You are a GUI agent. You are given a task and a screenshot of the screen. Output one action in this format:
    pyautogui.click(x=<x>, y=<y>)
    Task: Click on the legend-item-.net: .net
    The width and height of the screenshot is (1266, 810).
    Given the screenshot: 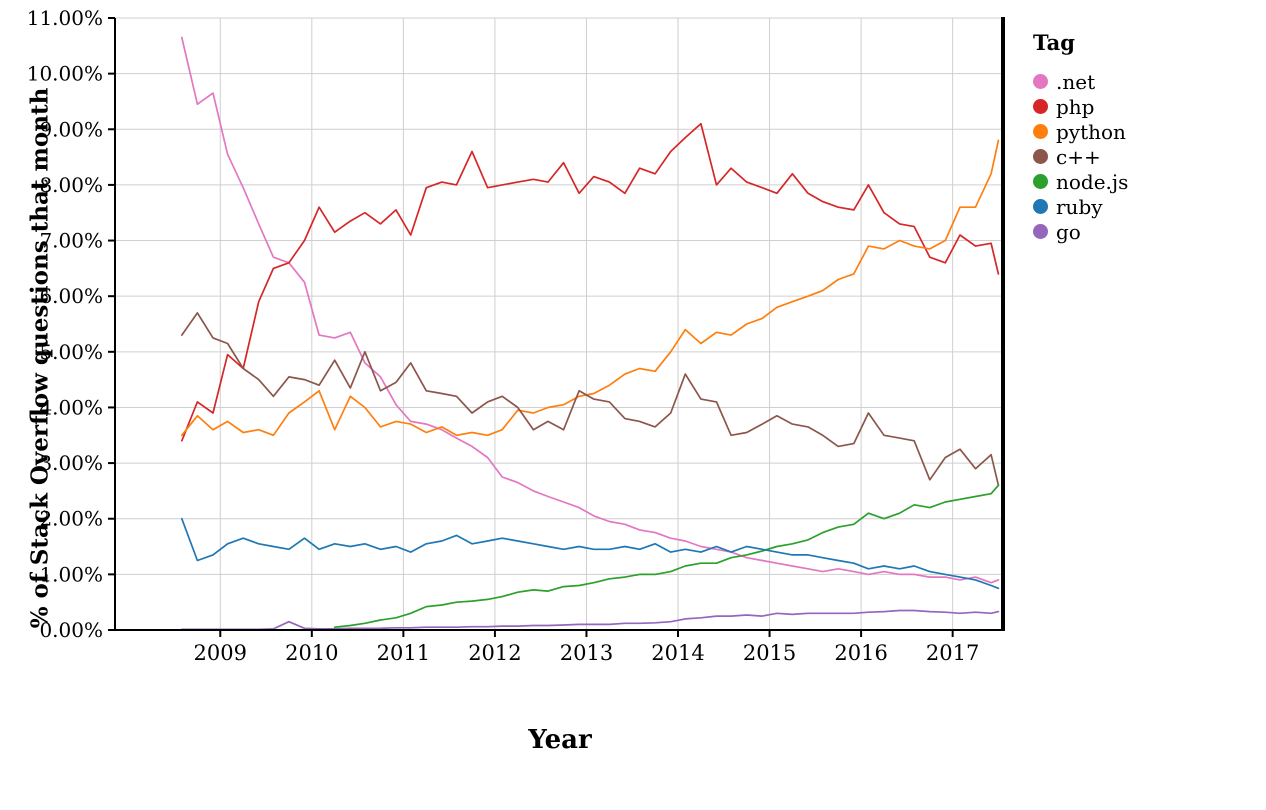 What is the action you would take?
    pyautogui.click(x=1080, y=81)
    